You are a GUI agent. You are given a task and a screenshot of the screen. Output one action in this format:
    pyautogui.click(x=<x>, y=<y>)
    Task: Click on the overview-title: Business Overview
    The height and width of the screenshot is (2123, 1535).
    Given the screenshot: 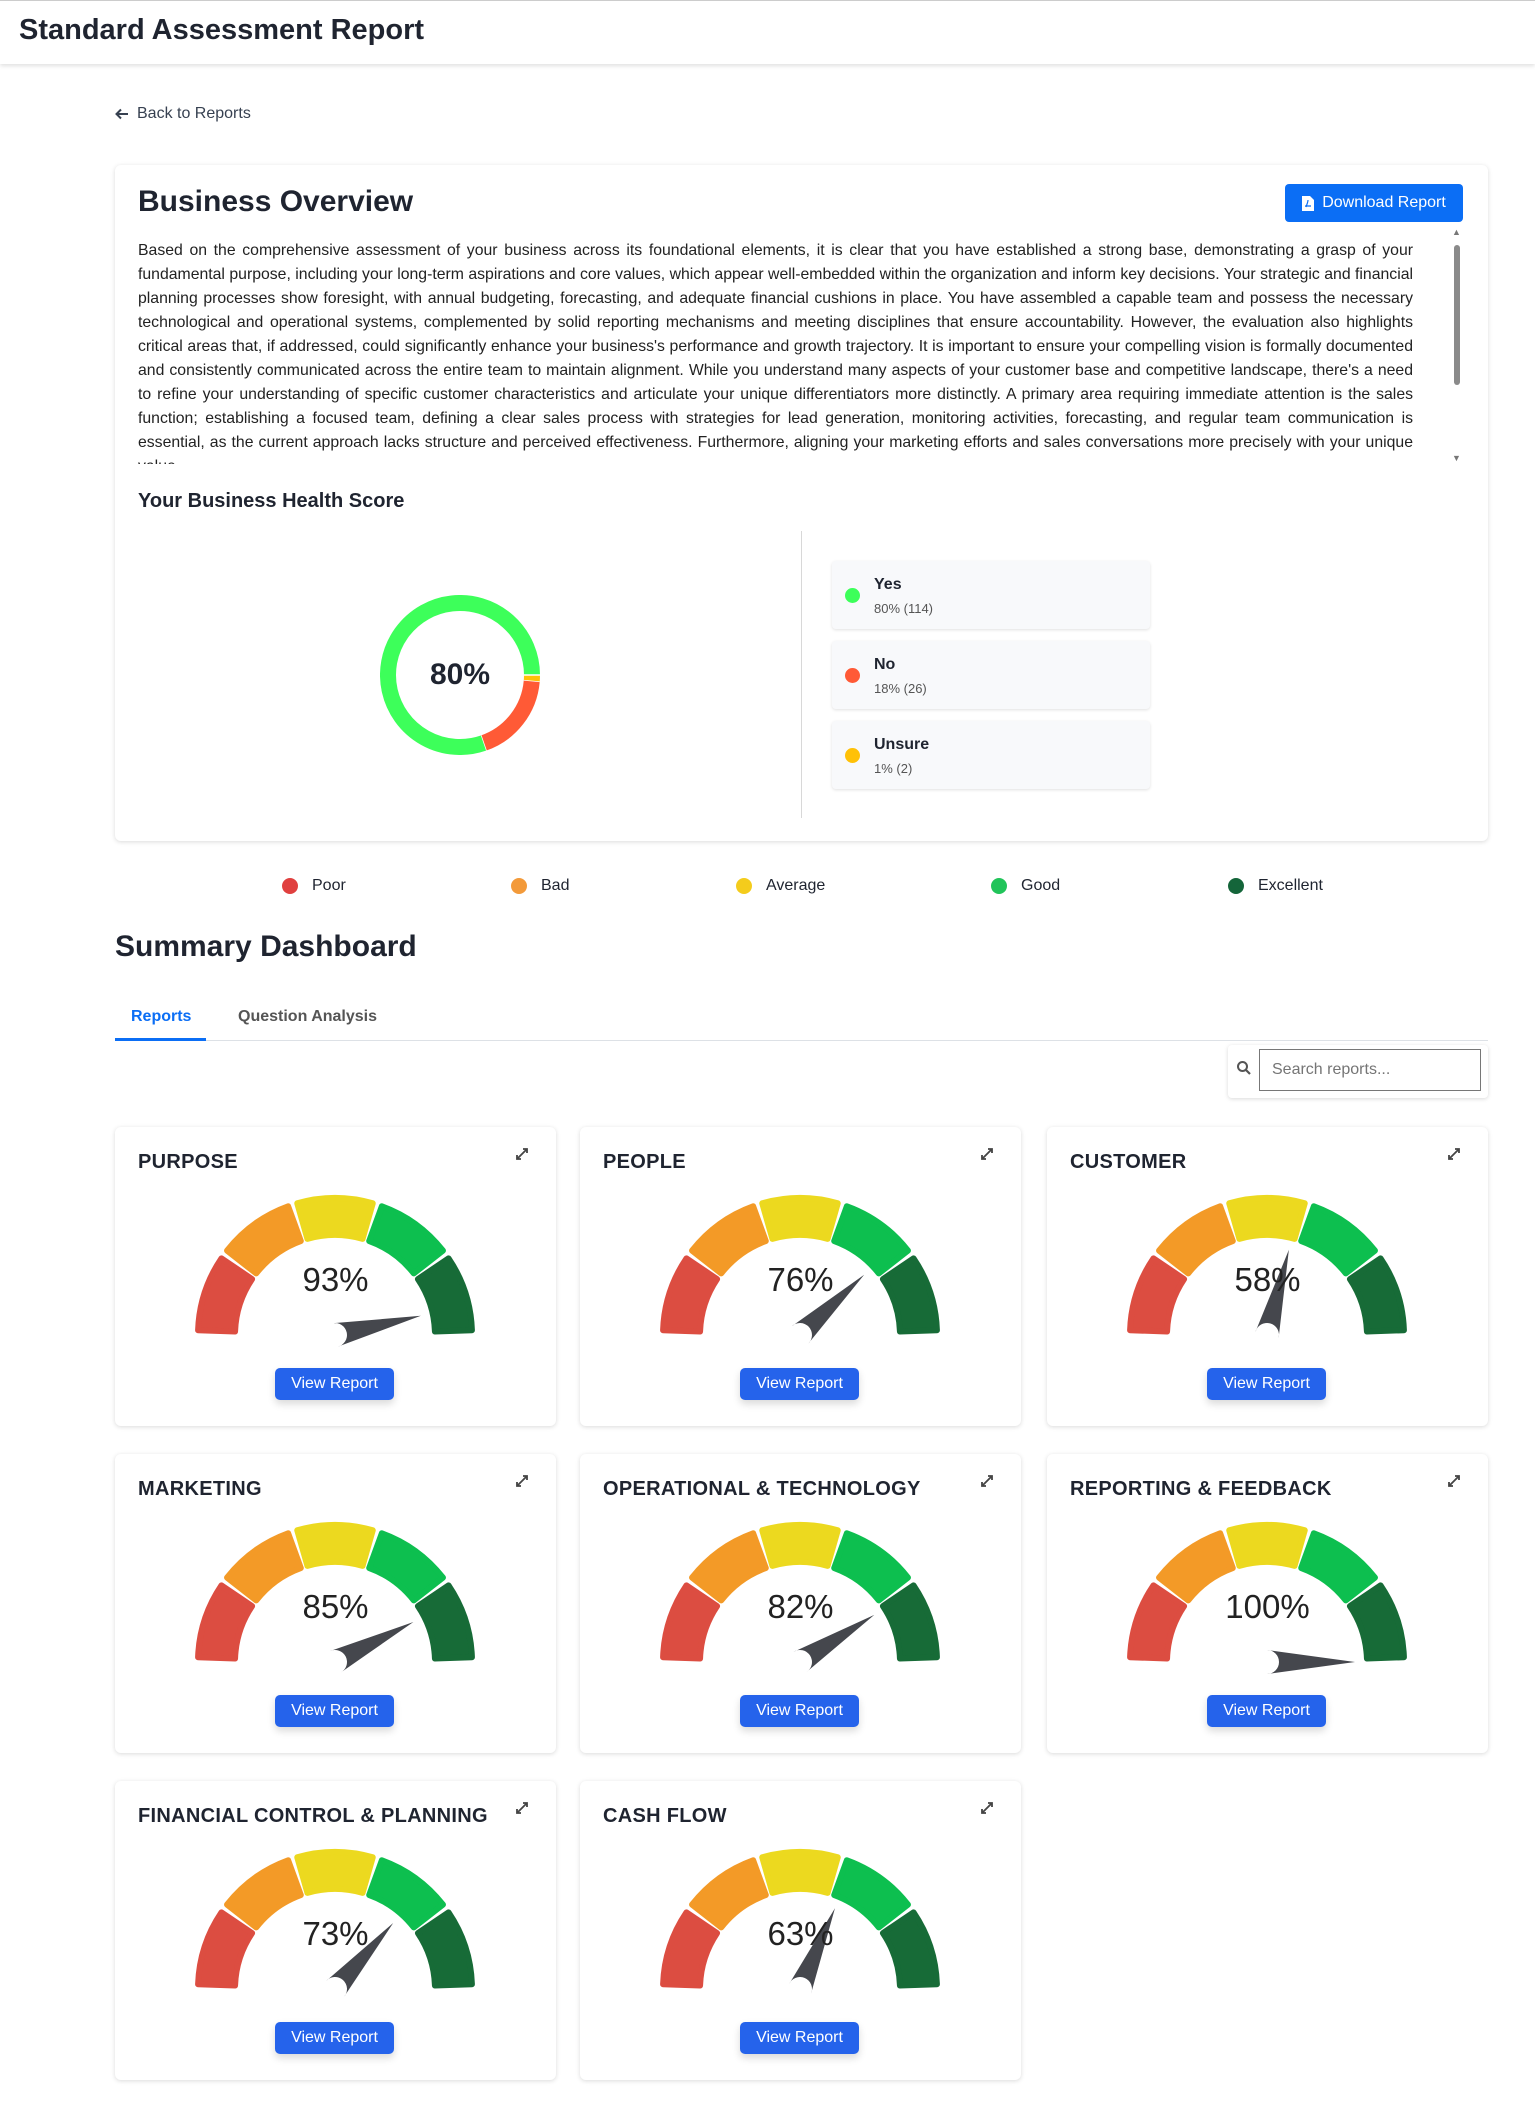 What is the action you would take?
    pyautogui.click(x=276, y=201)
    